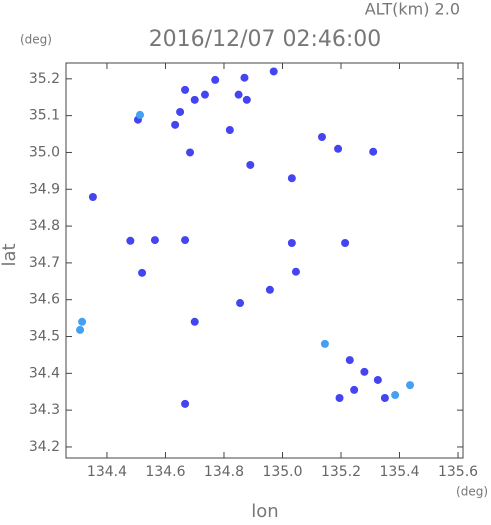 The height and width of the screenshot is (525, 491). I want to click on x-tick-label: 134.8, so click(224, 472).